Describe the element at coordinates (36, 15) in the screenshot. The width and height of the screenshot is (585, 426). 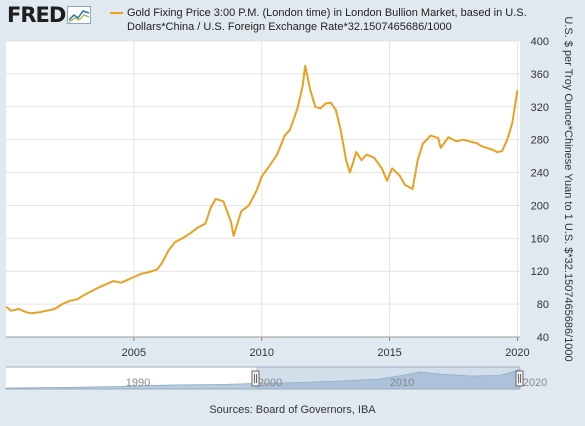
I see `logo-text: FRED` at that location.